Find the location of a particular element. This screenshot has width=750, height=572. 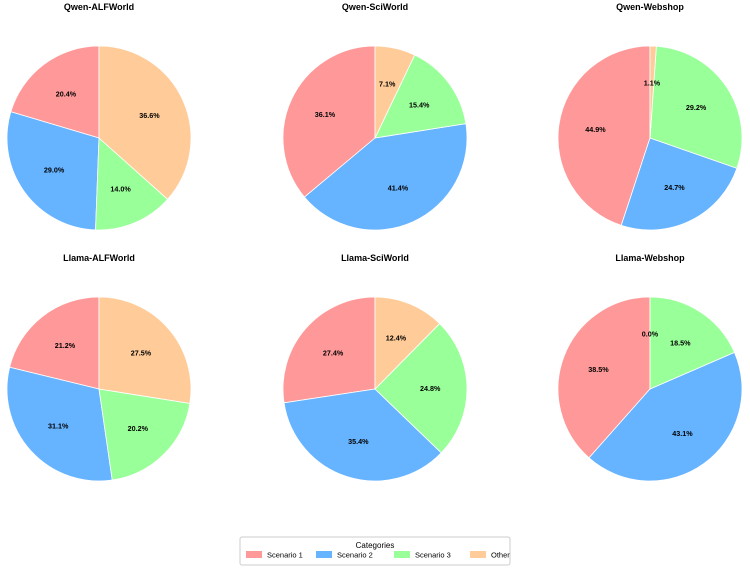

legend-title: Categories is located at coordinates (375, 545).